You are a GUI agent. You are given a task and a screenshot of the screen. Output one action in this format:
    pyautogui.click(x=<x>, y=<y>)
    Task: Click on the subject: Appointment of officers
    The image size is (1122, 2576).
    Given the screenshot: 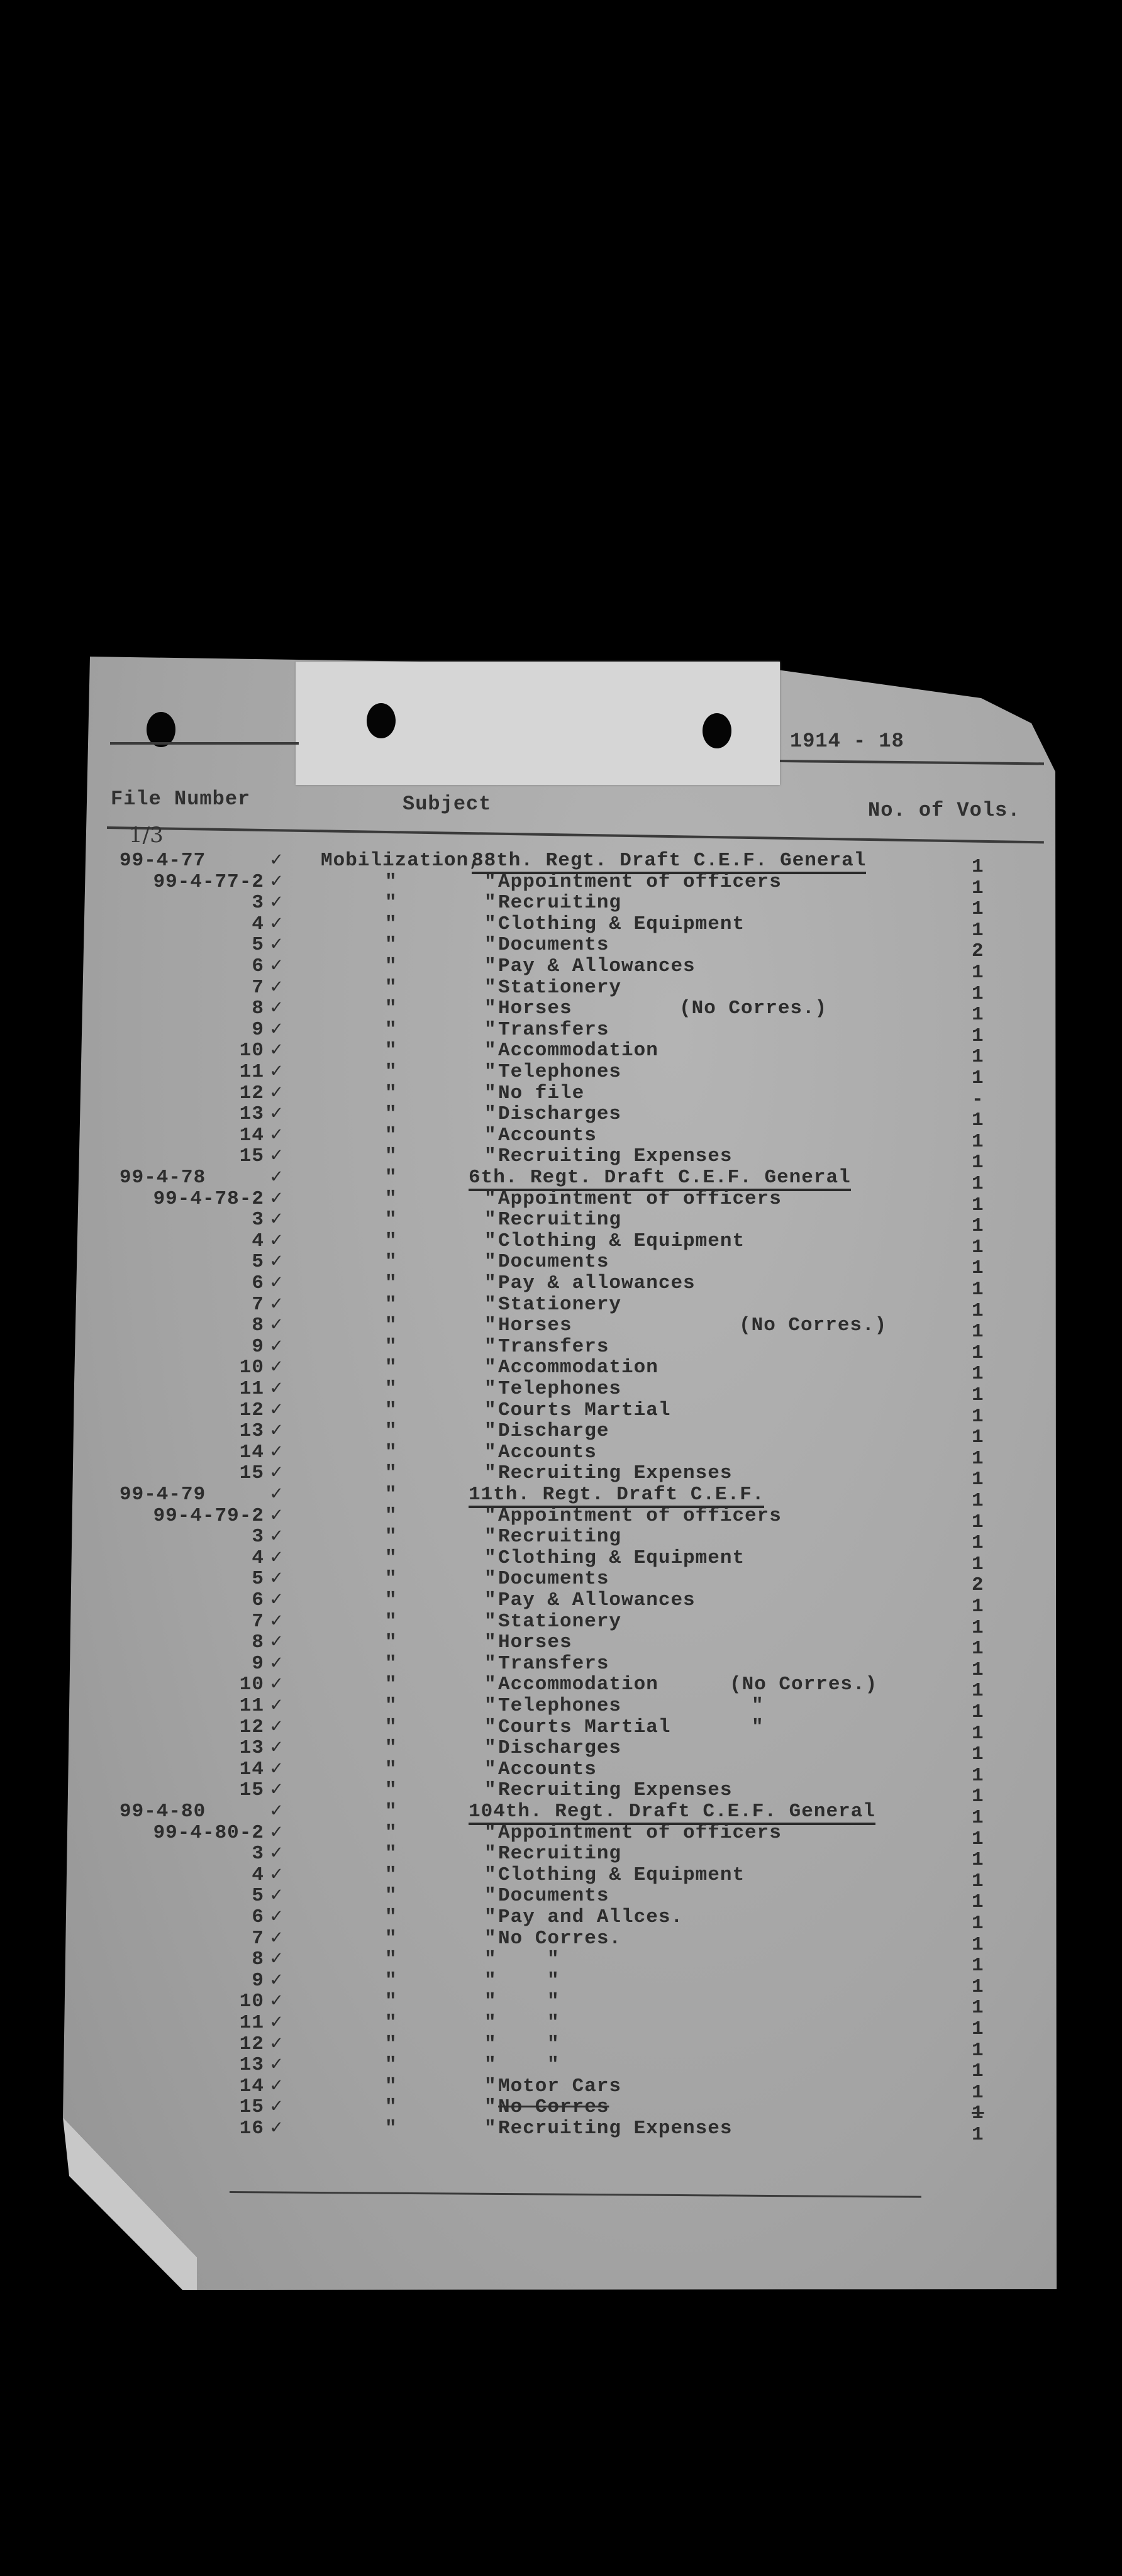 What is the action you would take?
    pyautogui.click(x=640, y=1198)
    